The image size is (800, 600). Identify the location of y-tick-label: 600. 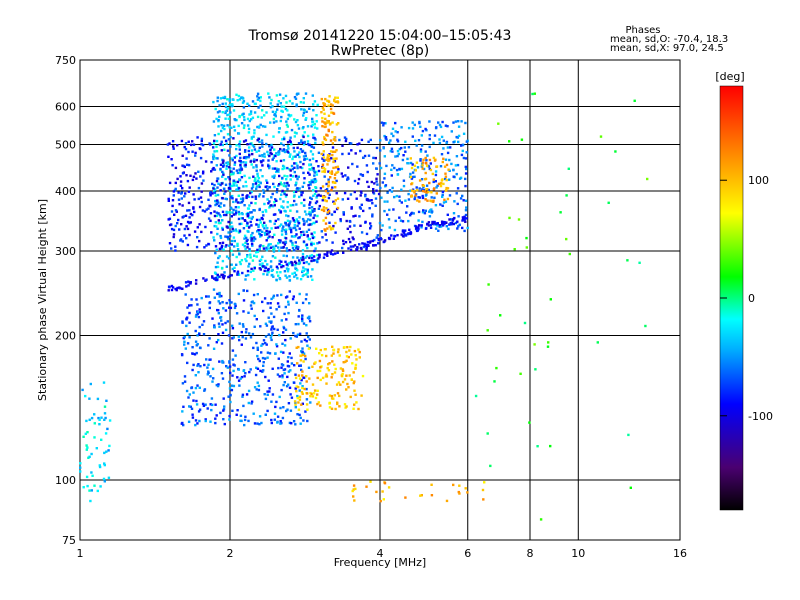
(65, 107).